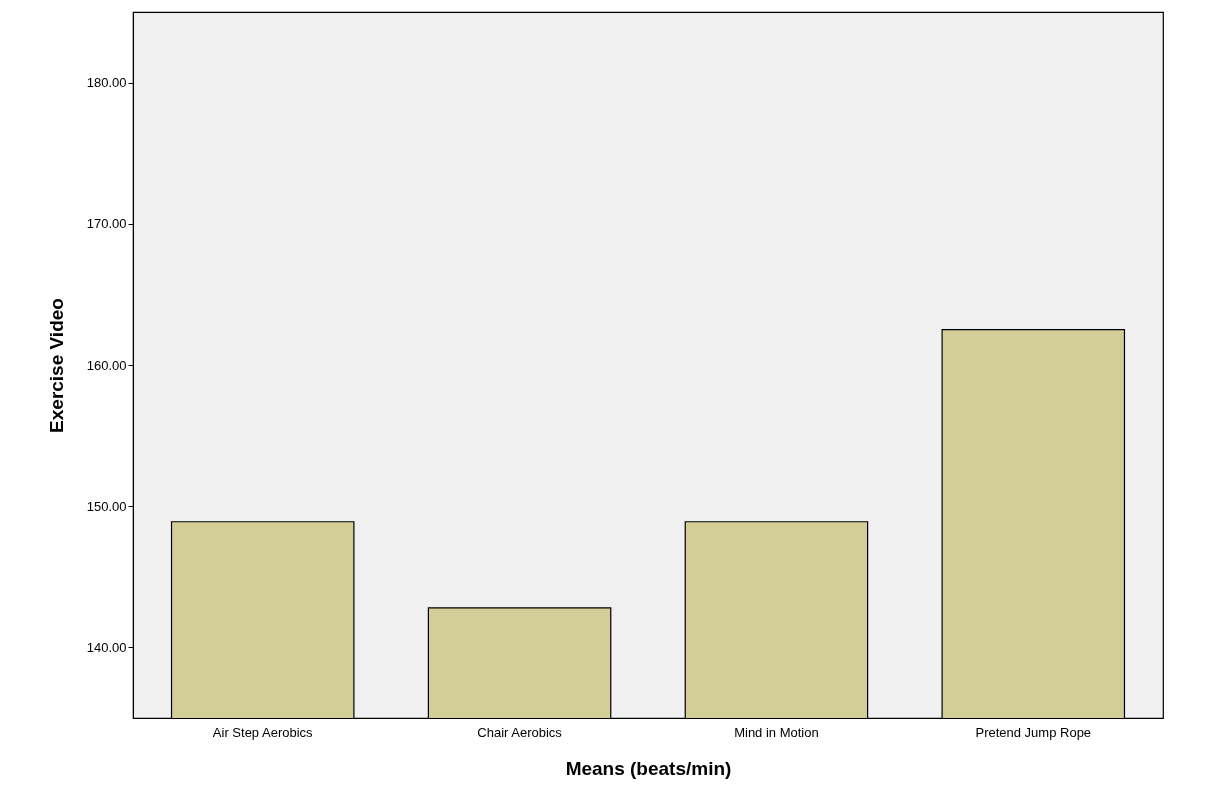  I want to click on y-tick-label: 170.00, so click(106, 224).